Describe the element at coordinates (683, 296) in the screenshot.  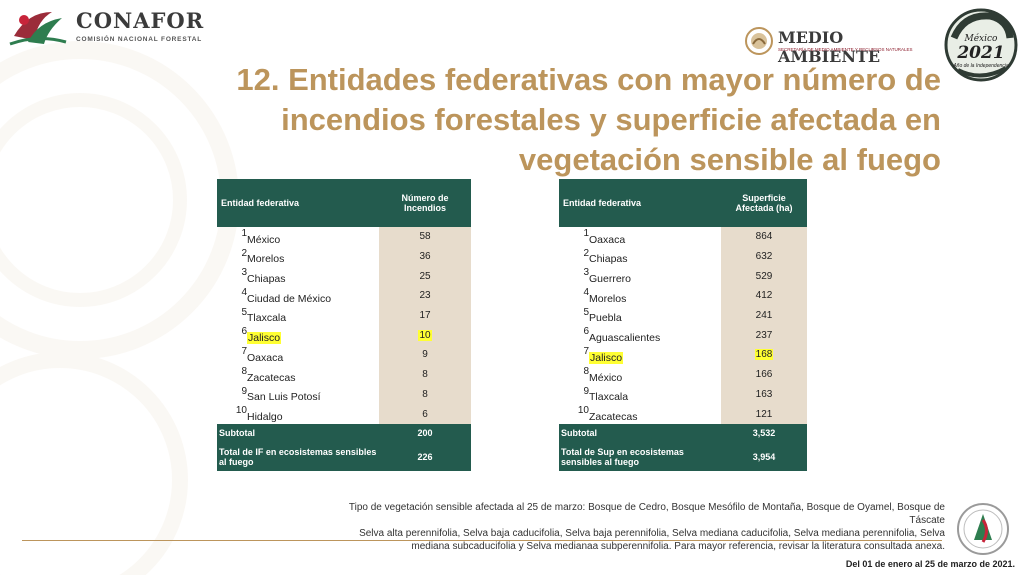
I see `table-row: 4 Morelos 412` at that location.